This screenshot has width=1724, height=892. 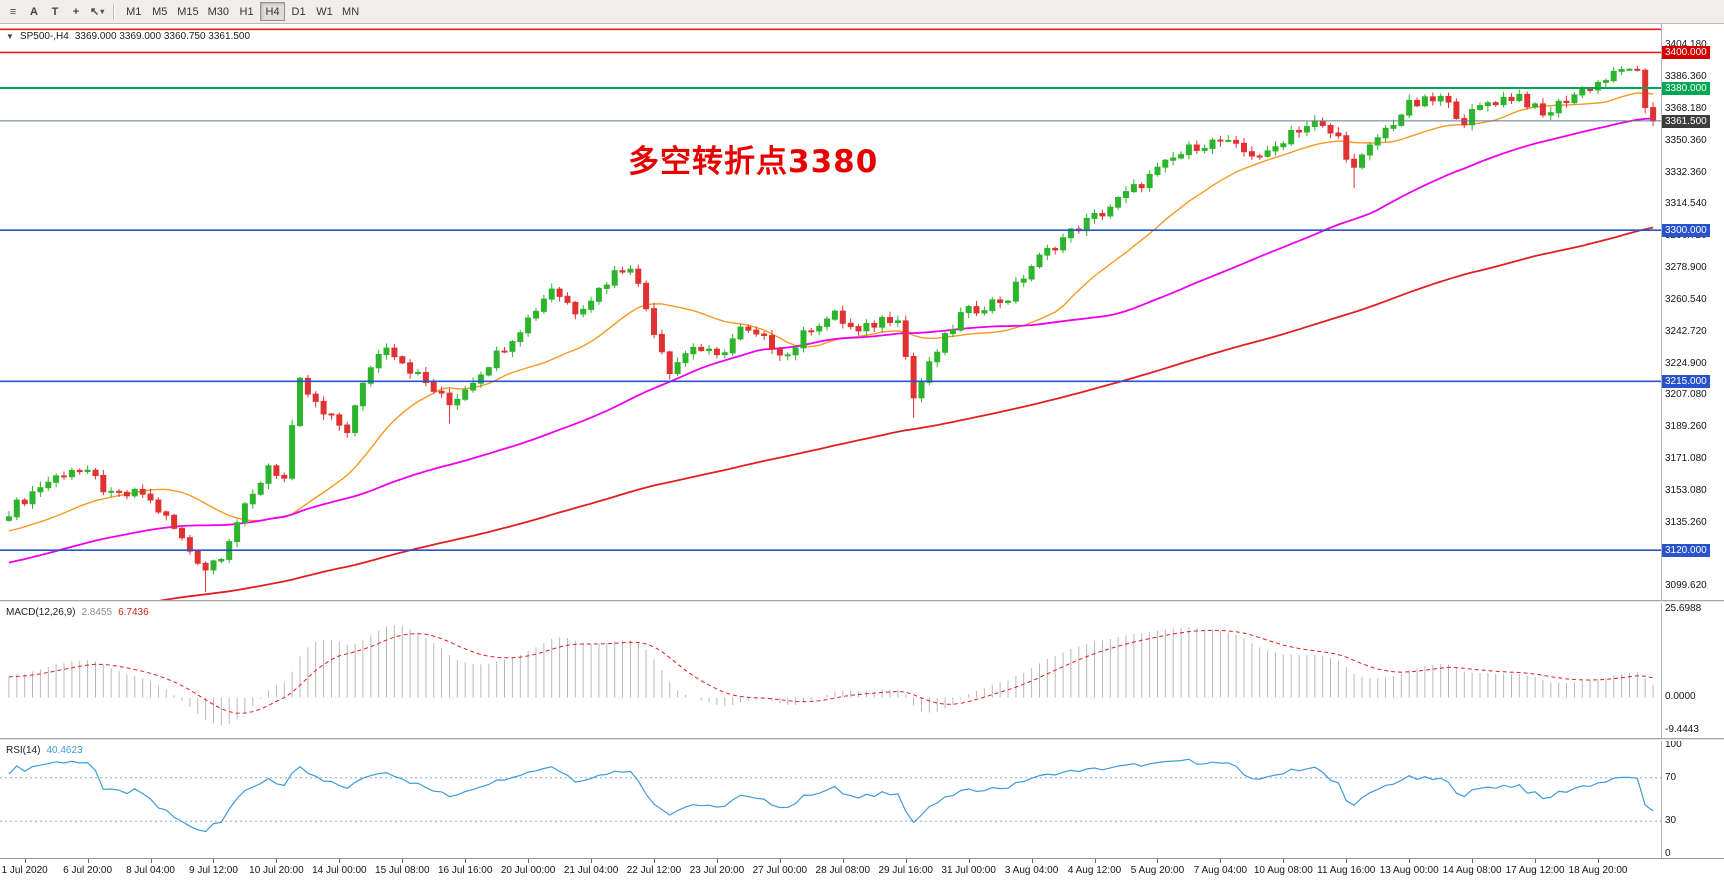 What do you see at coordinates (150, 870) in the screenshot?
I see `time-axis-label: 8 Jul 04:00` at bounding box center [150, 870].